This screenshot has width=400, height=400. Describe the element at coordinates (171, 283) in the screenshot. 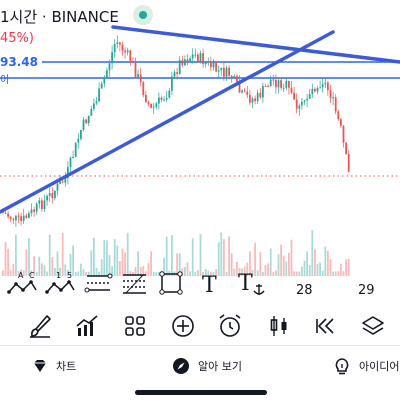

I see `rectangle-icon` at that location.